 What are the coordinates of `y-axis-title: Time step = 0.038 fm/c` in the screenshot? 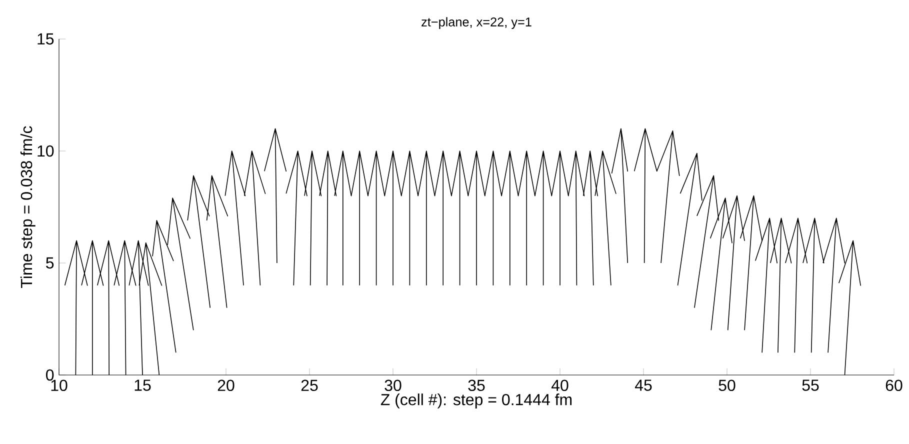 It's located at (28, 207).